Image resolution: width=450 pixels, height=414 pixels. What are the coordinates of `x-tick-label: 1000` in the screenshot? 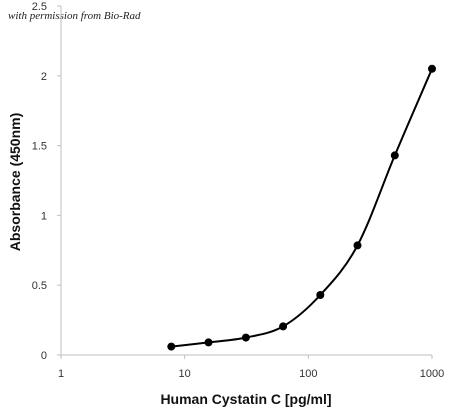 It's located at (432, 374).